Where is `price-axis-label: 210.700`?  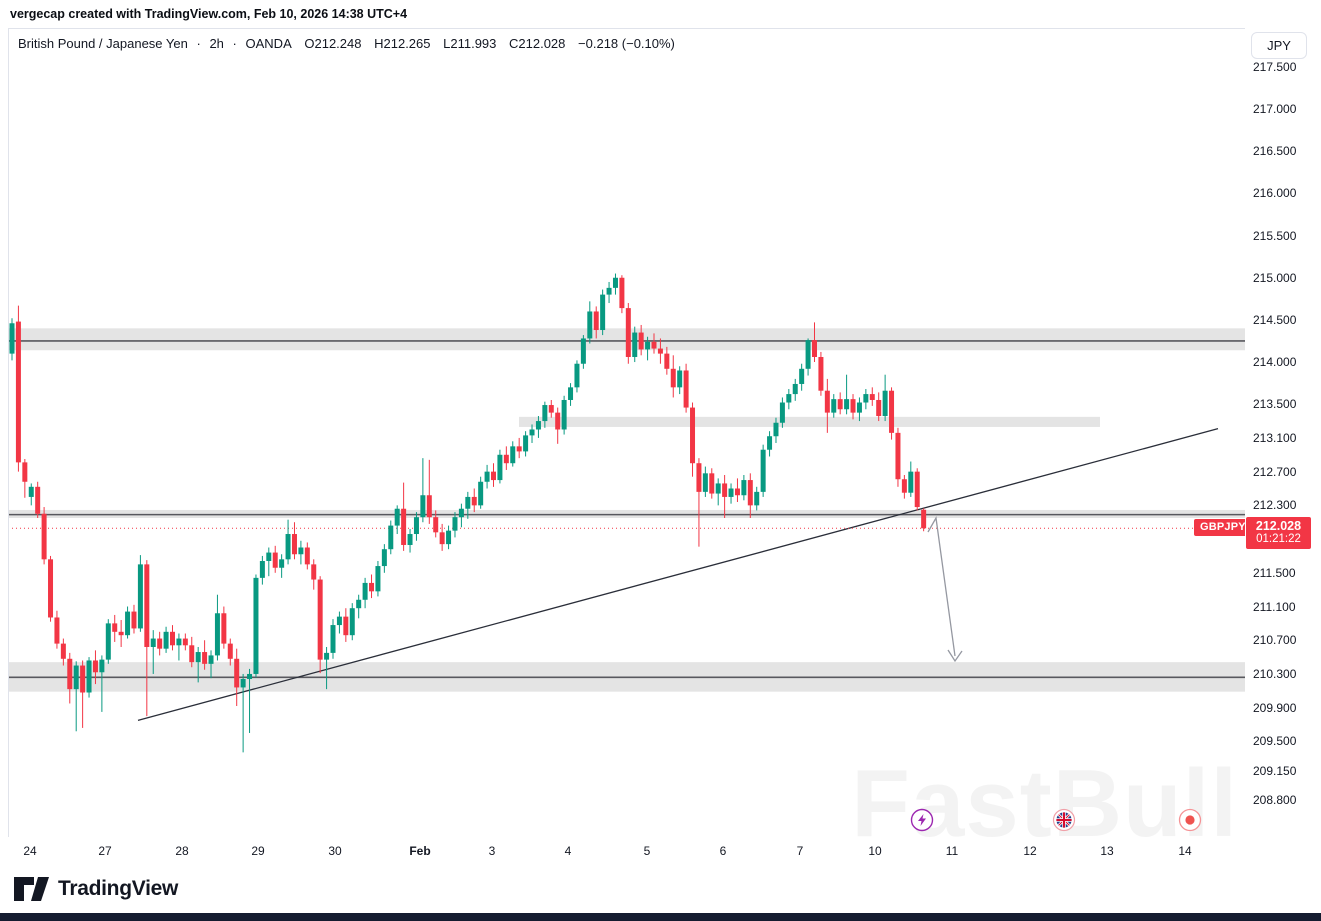
price-axis-label: 210.700 is located at coordinates (1275, 640).